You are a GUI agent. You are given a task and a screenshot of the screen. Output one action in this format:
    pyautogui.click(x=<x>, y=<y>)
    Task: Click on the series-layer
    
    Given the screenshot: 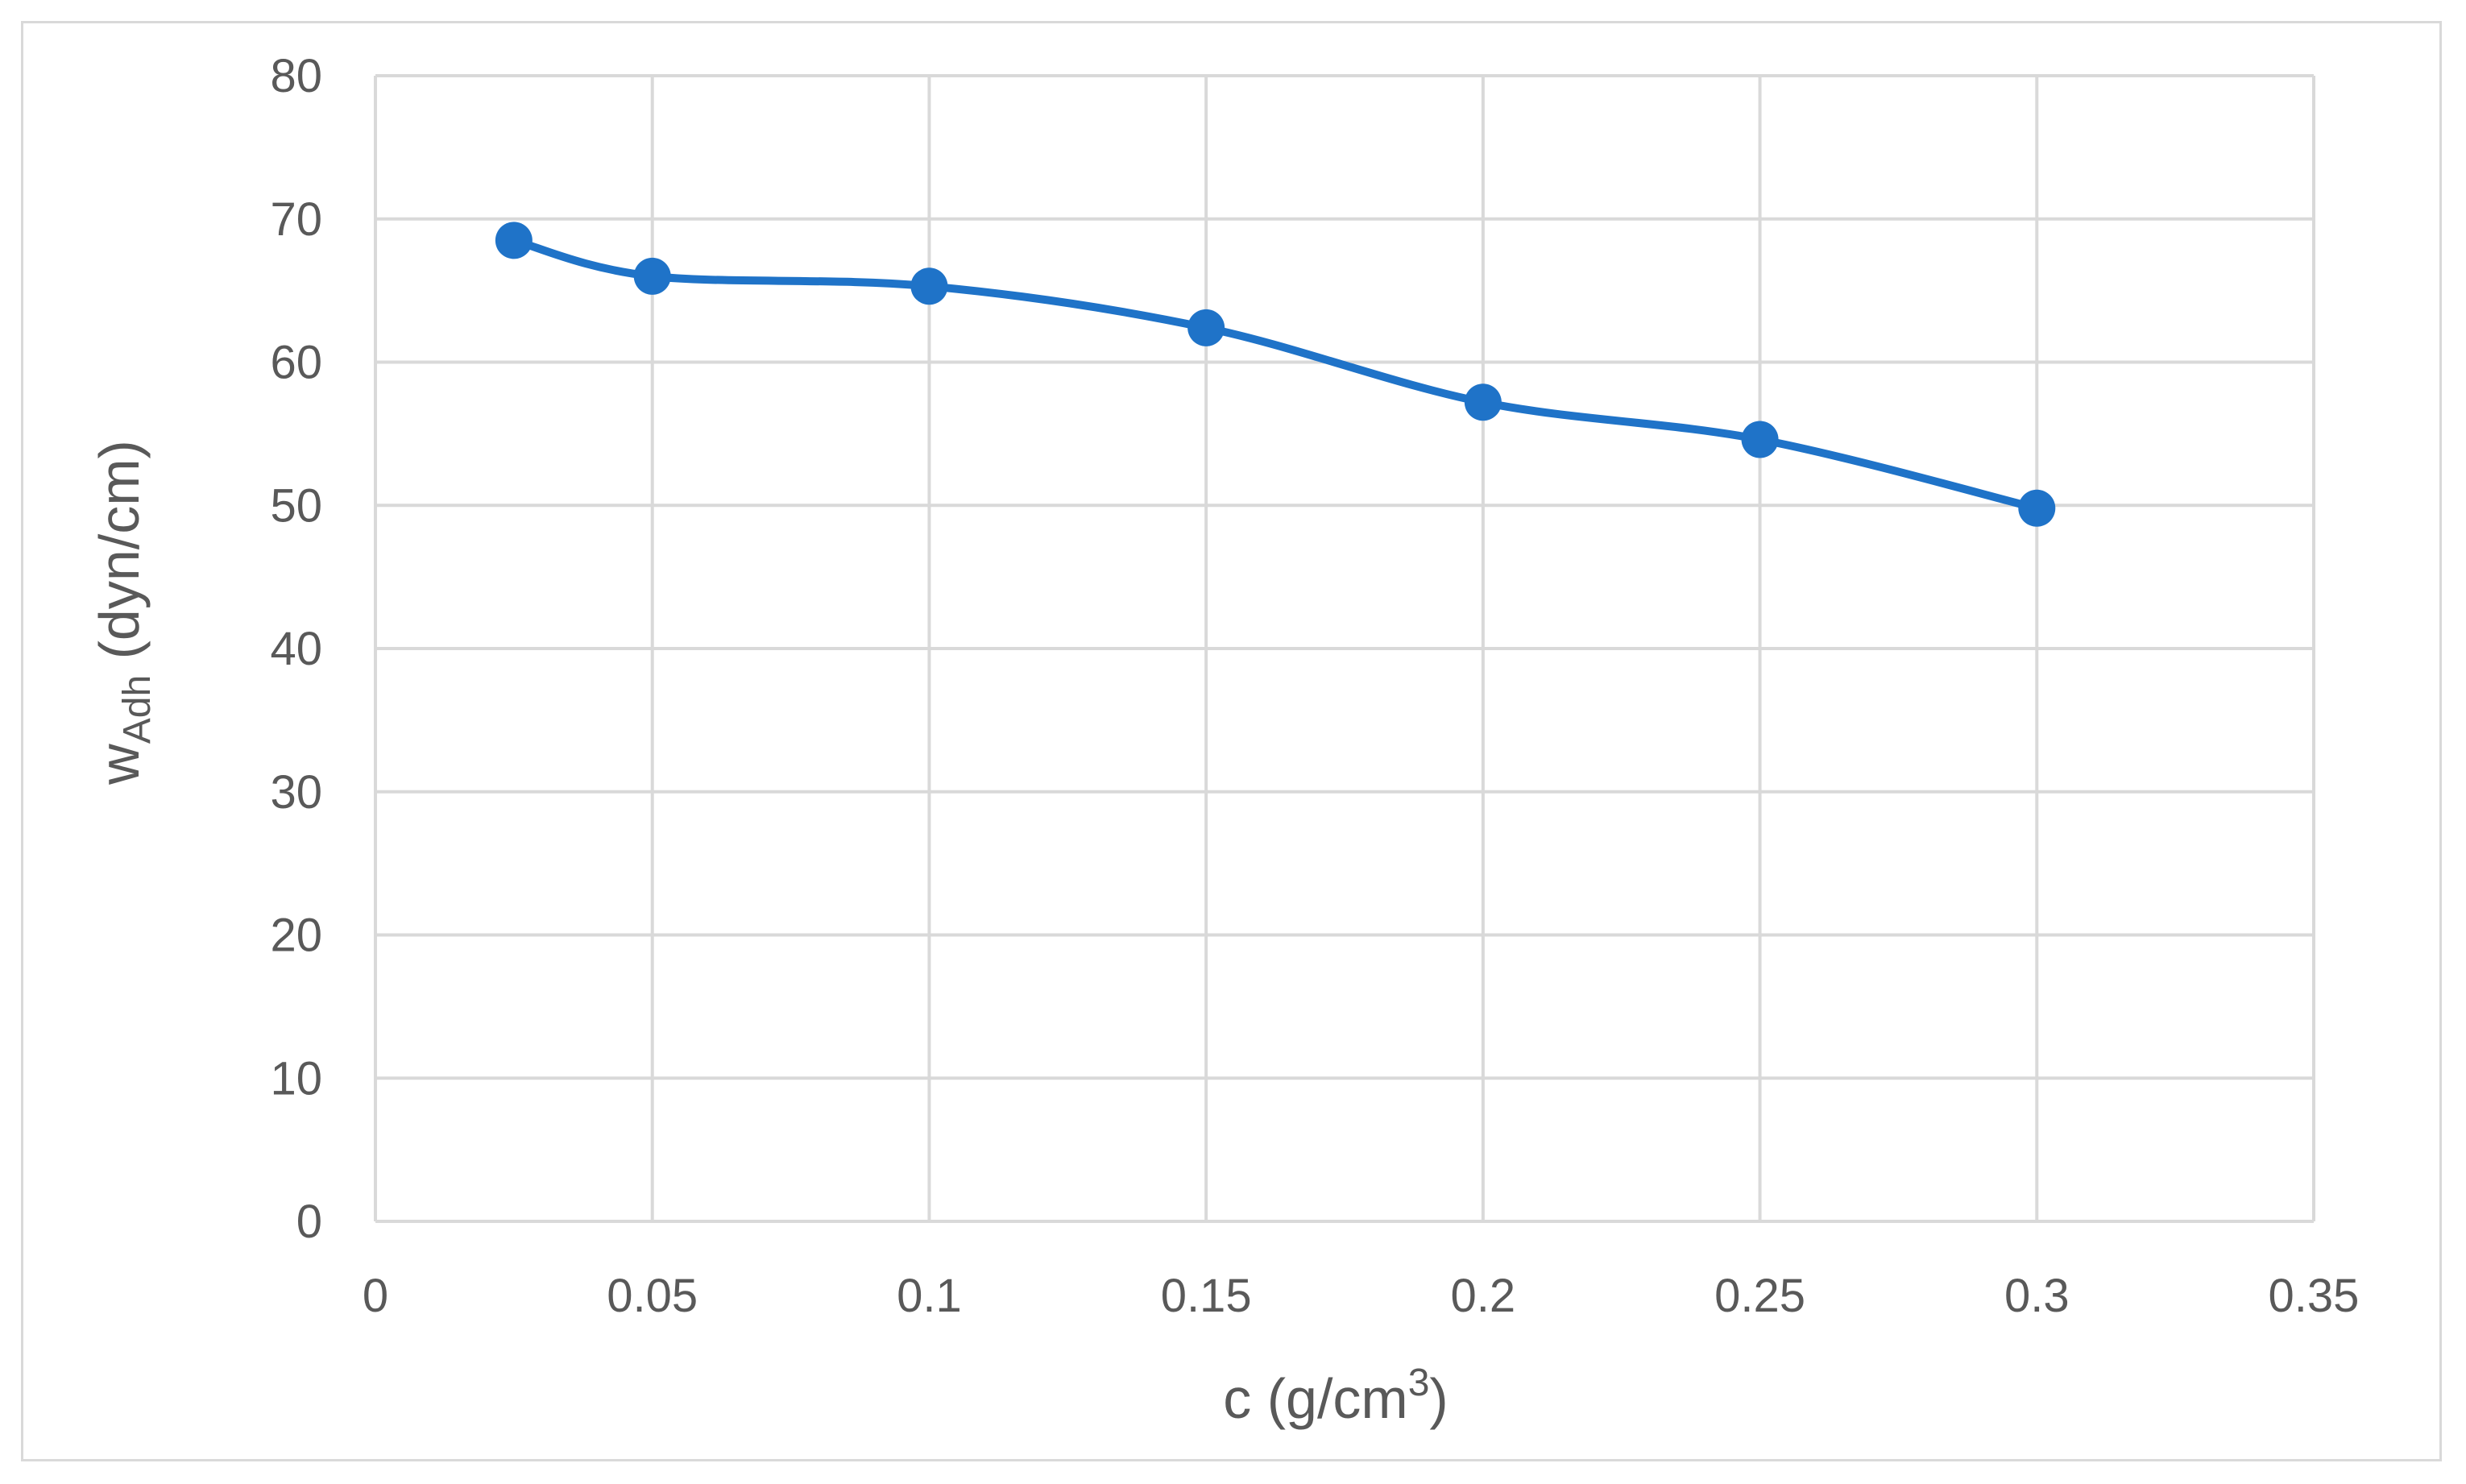 What is the action you would take?
    pyautogui.click(x=1276, y=374)
    